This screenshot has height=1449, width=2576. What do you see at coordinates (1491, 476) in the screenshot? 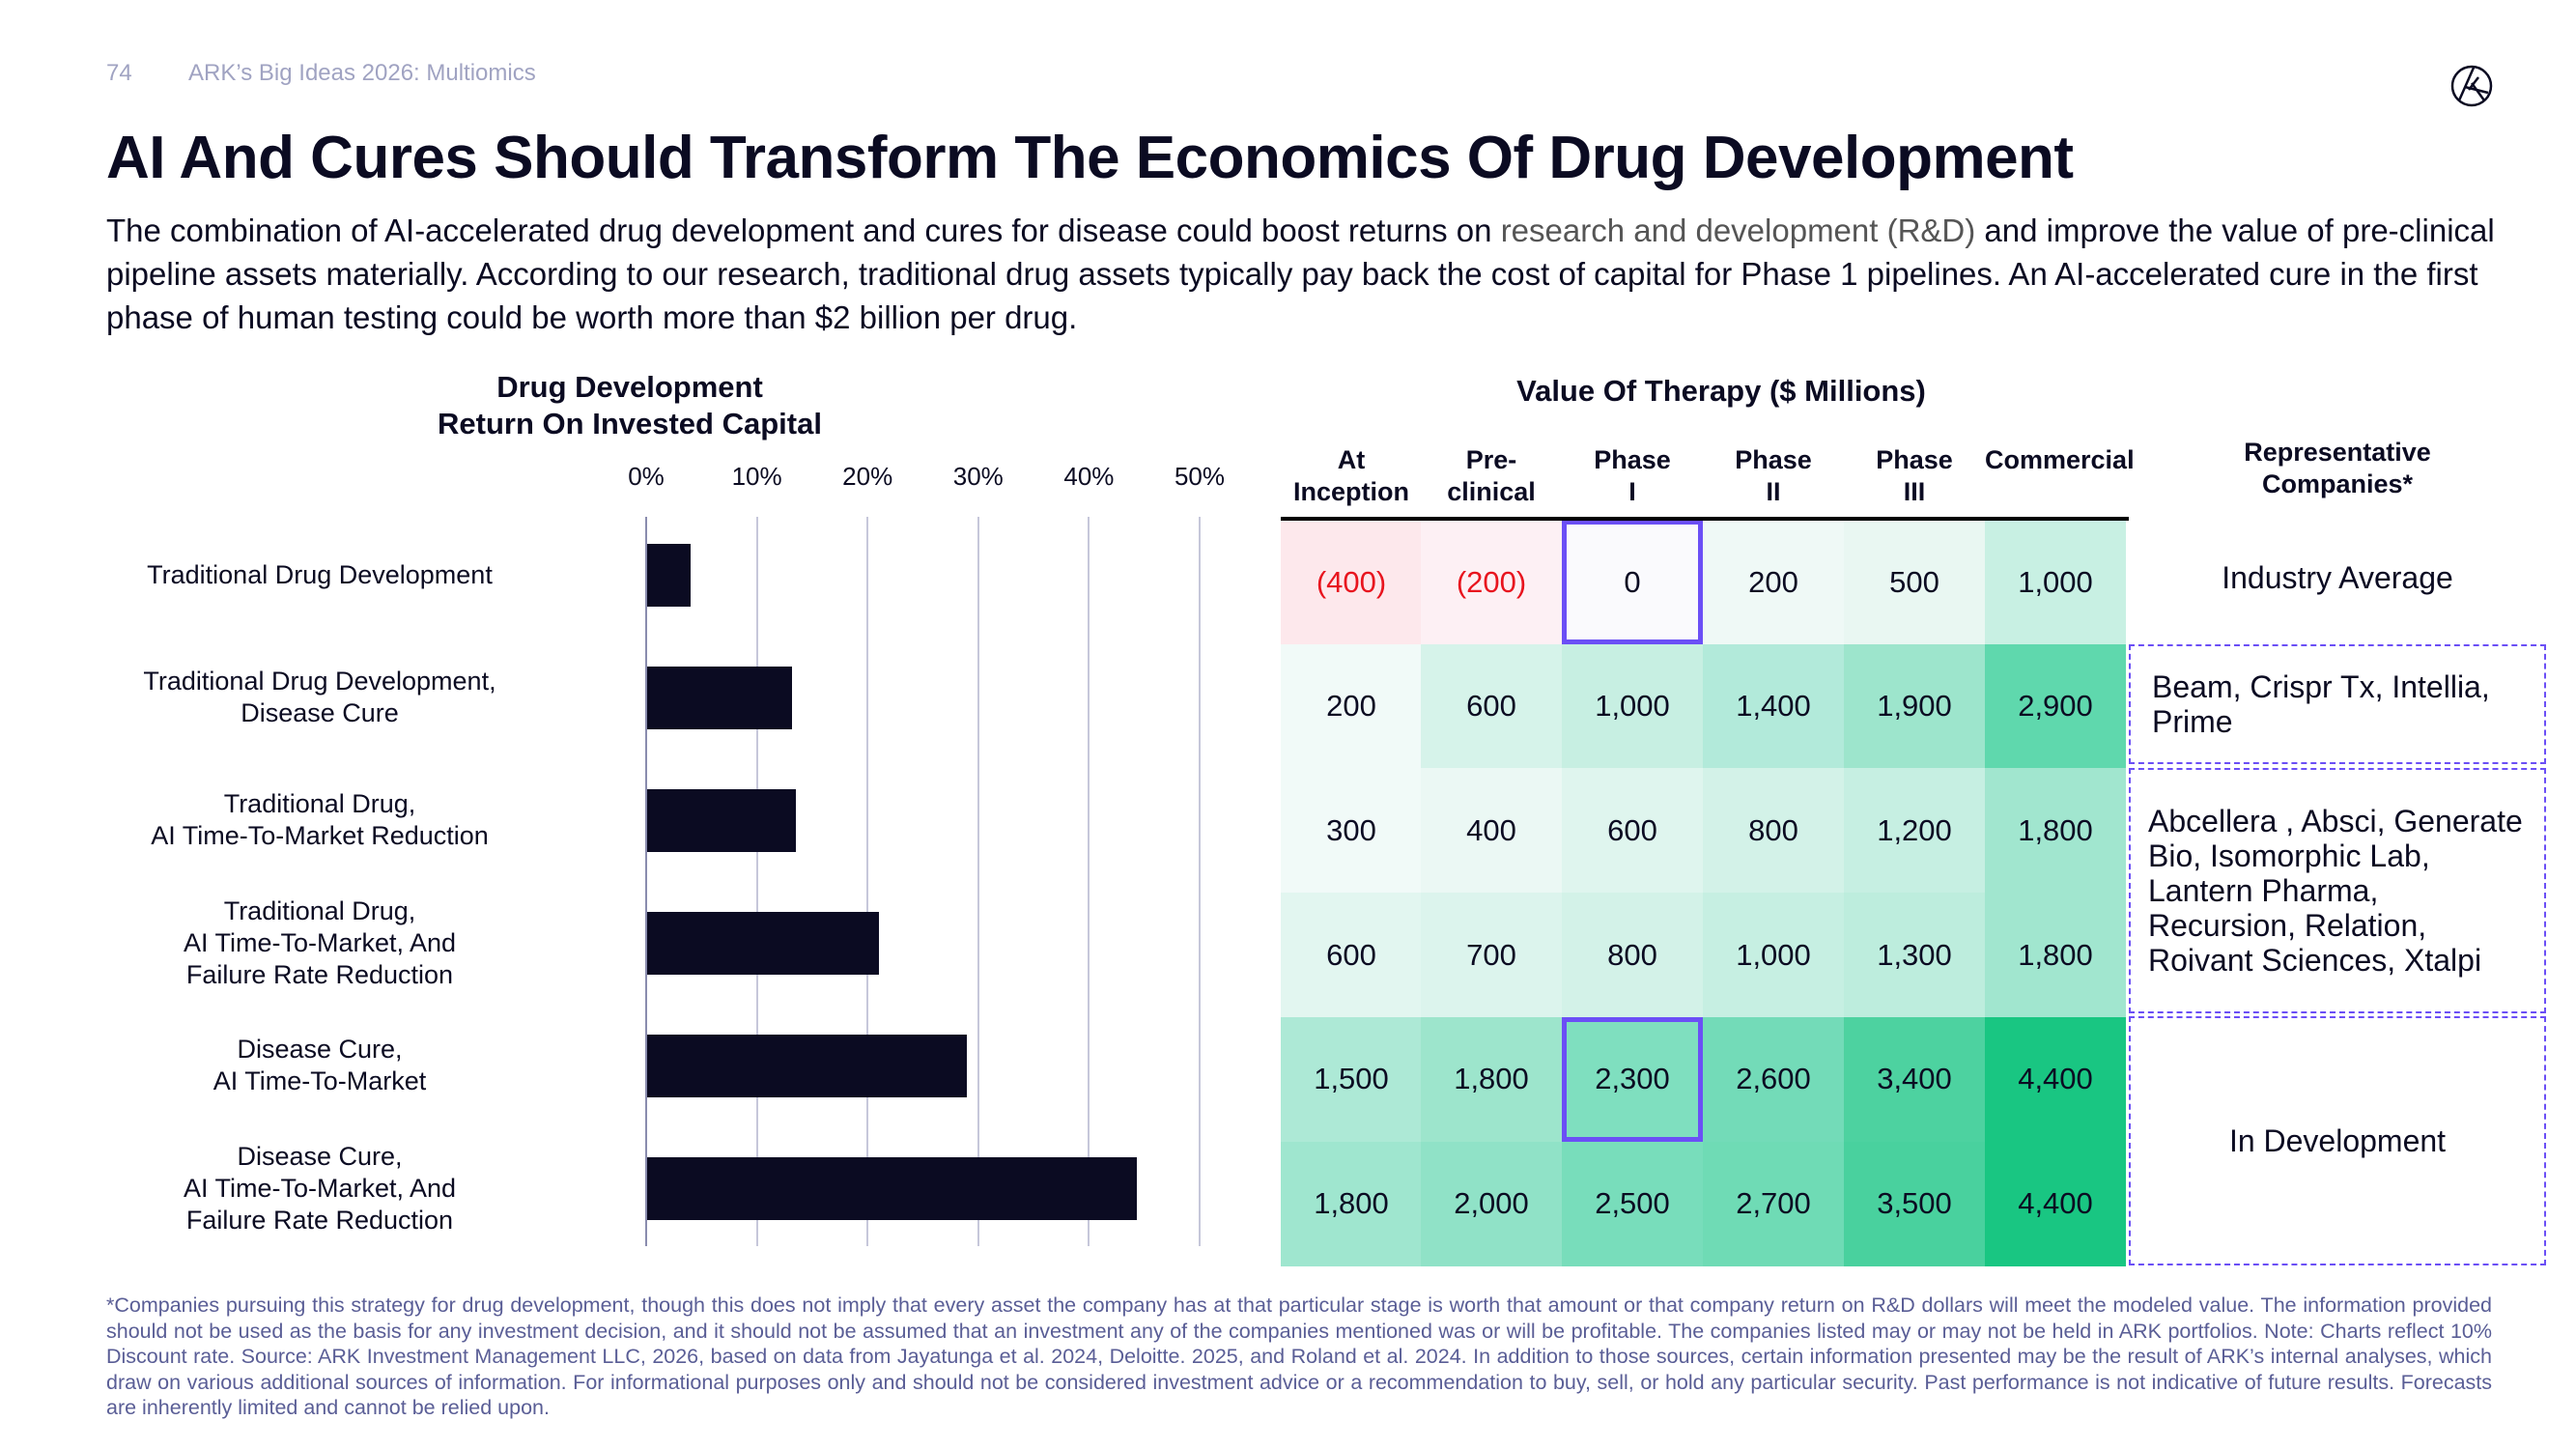
I see `column-header: Pre-clinical` at bounding box center [1491, 476].